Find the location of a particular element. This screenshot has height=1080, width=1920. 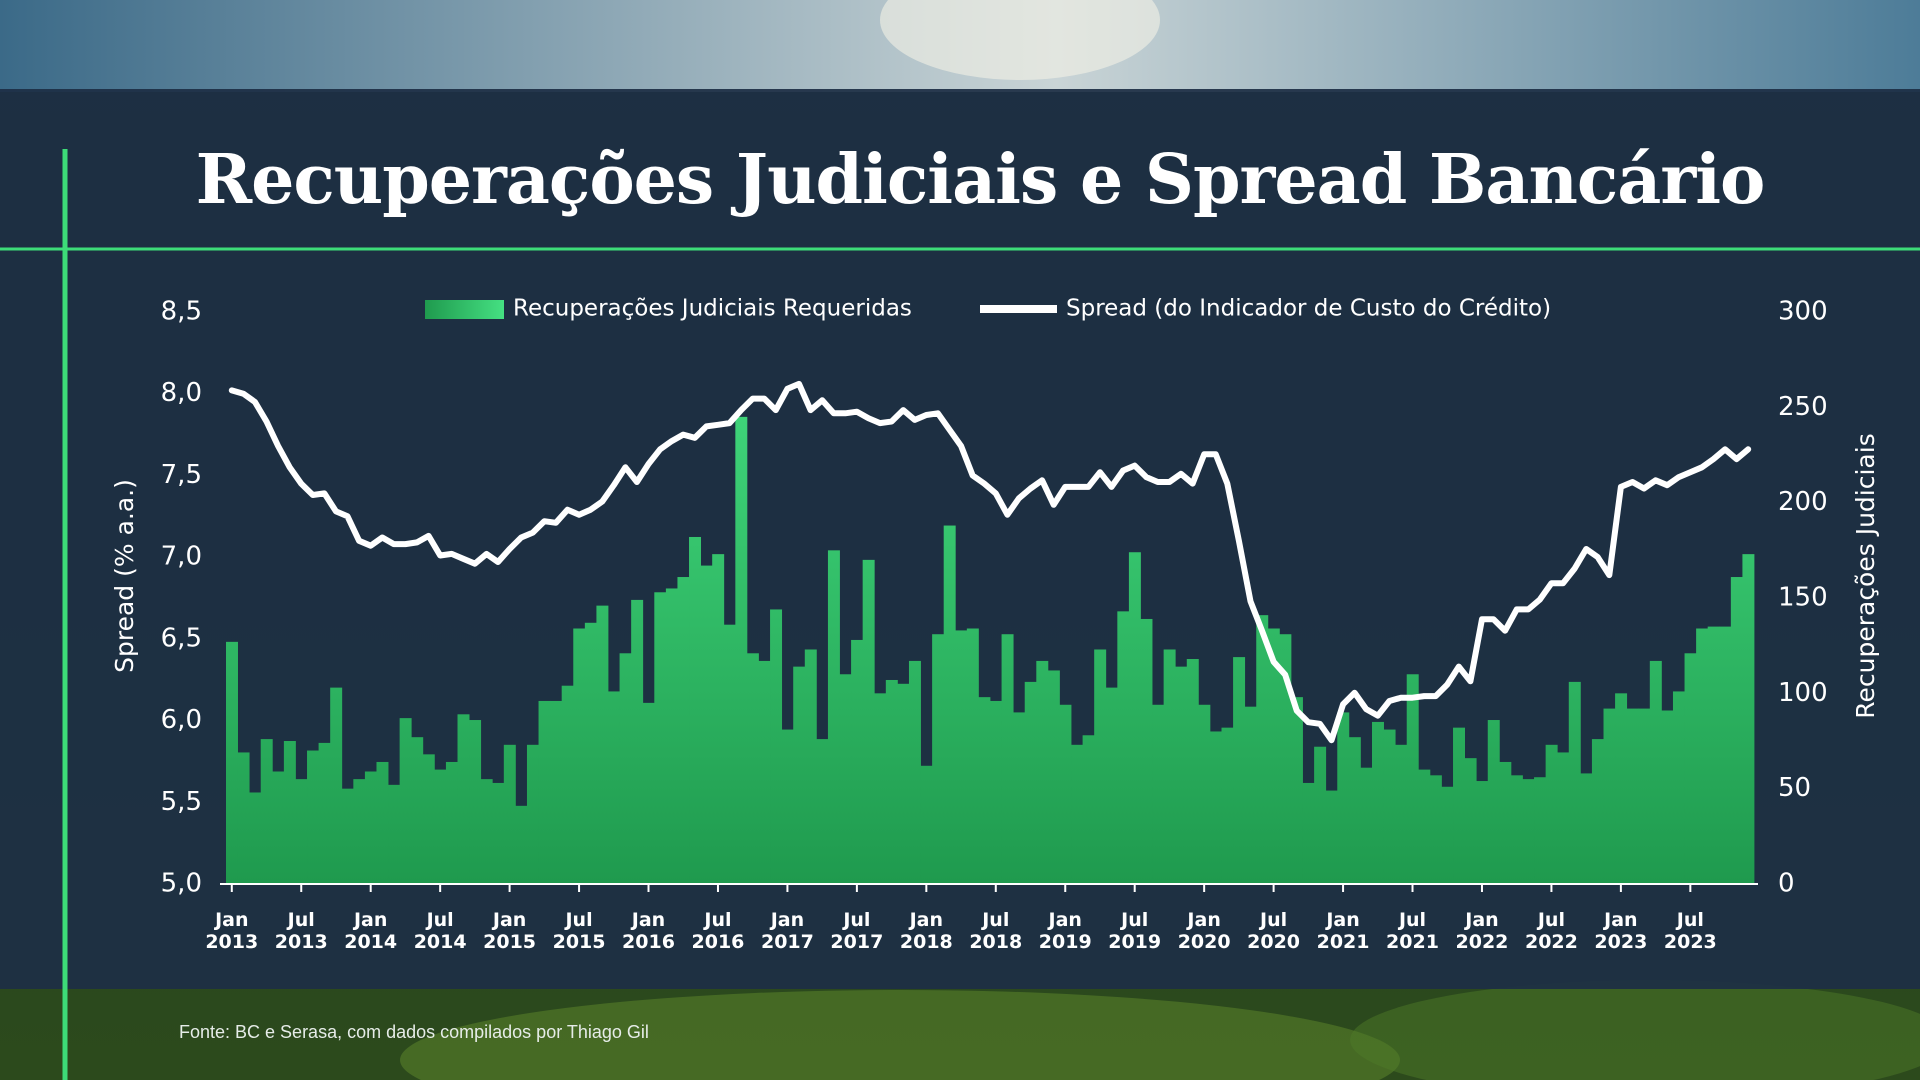

sun is located at coordinates (1020, 40).